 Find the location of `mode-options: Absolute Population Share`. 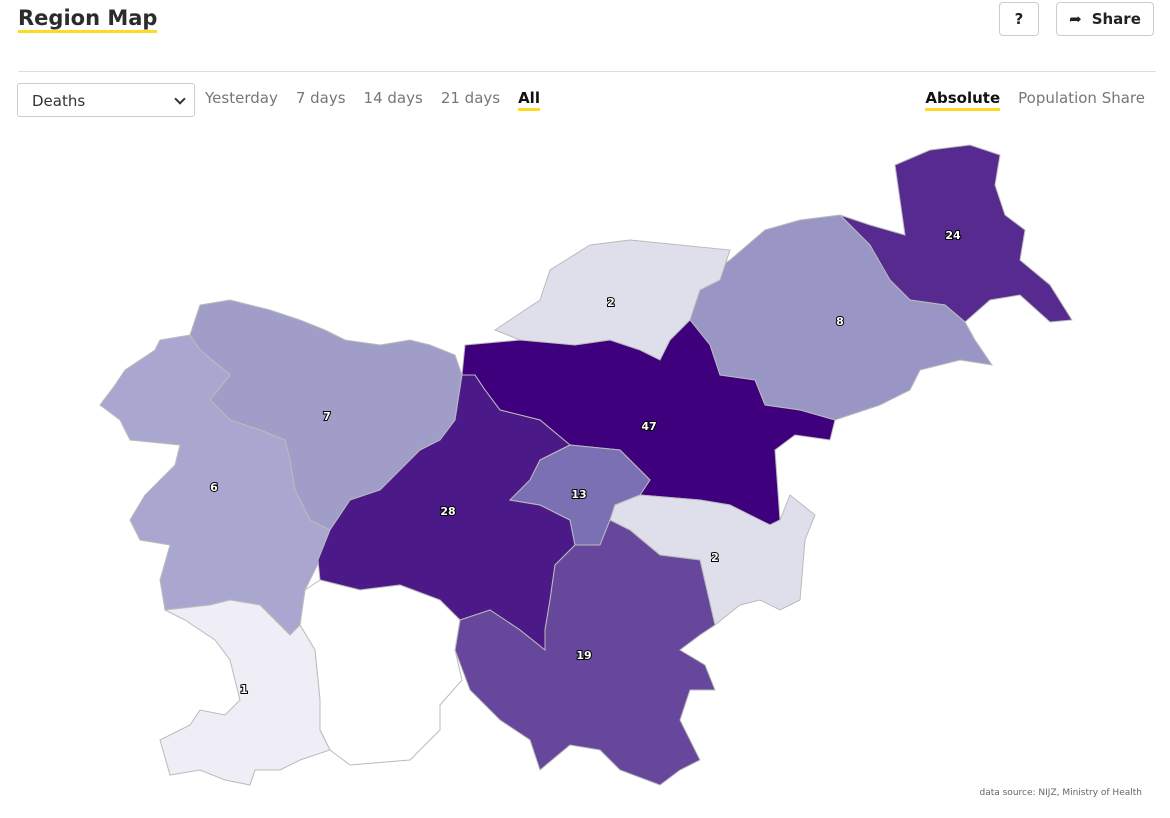

mode-options: Absolute Population Share is located at coordinates (1035, 100).